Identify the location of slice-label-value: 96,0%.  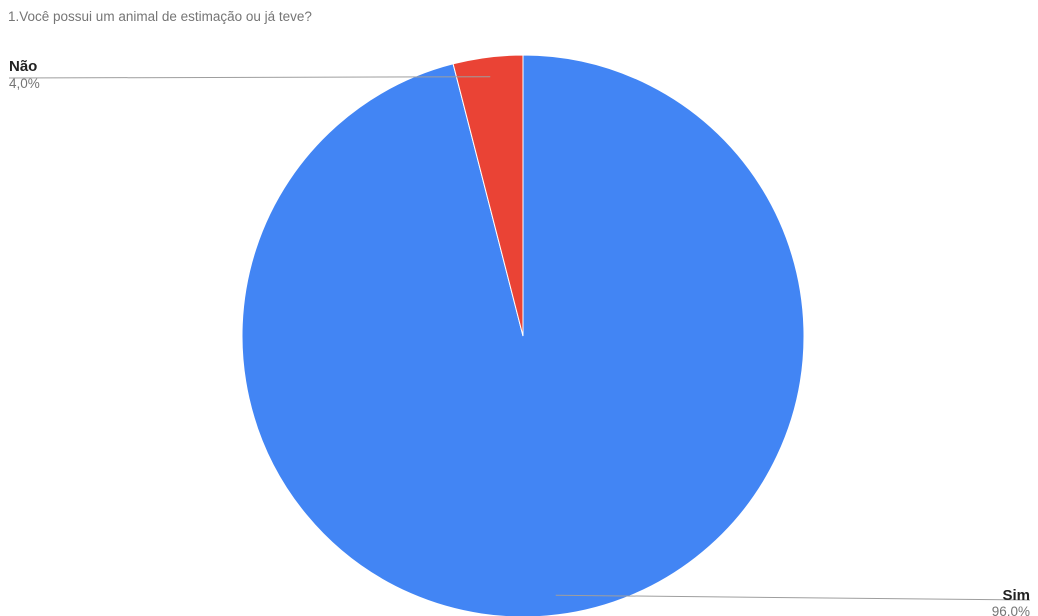
(1011, 610).